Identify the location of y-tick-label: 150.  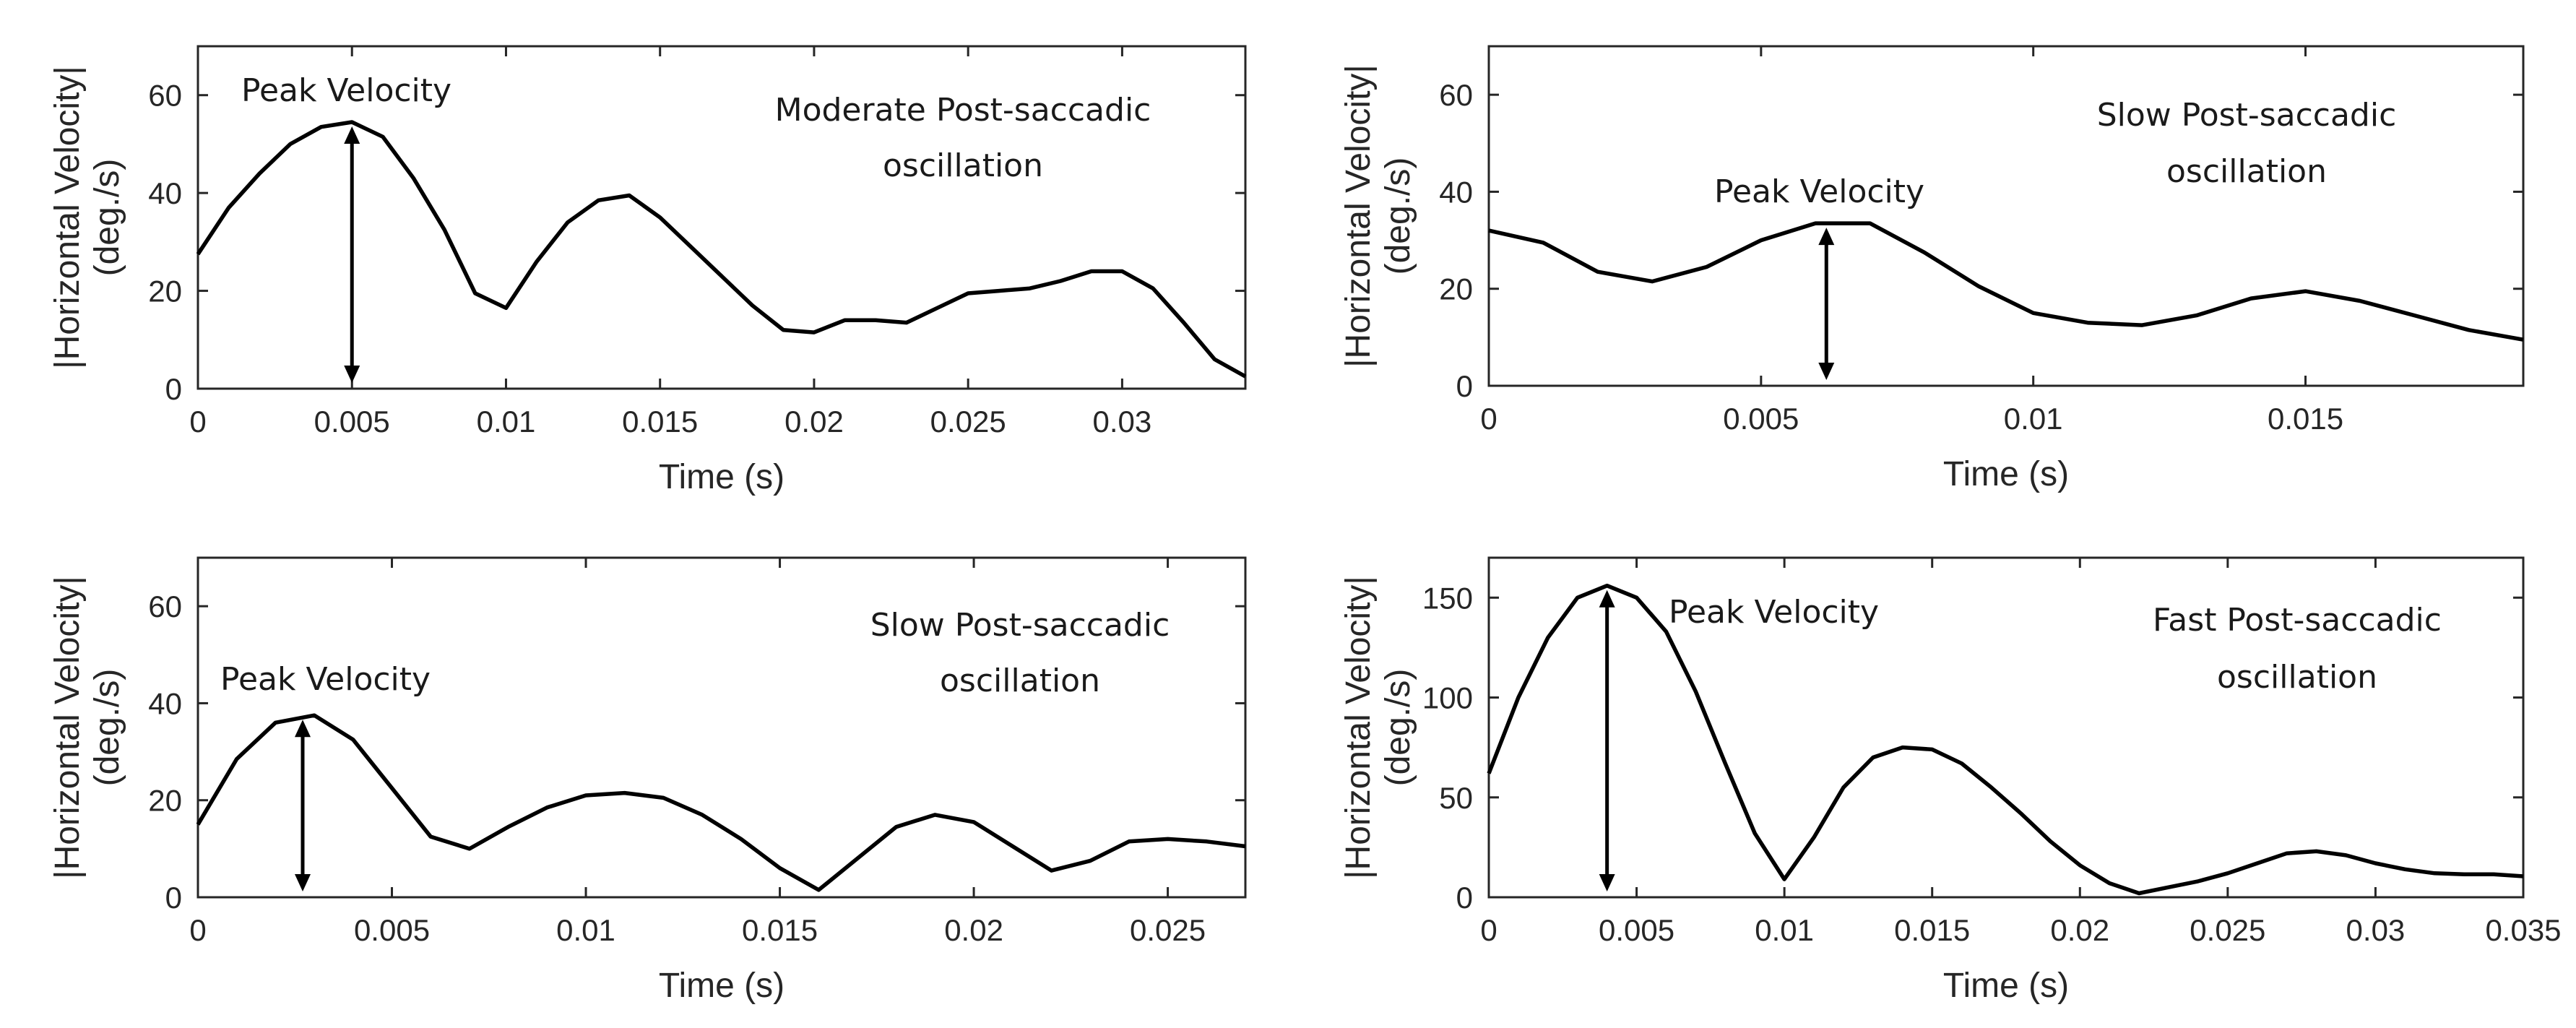
(1447, 598).